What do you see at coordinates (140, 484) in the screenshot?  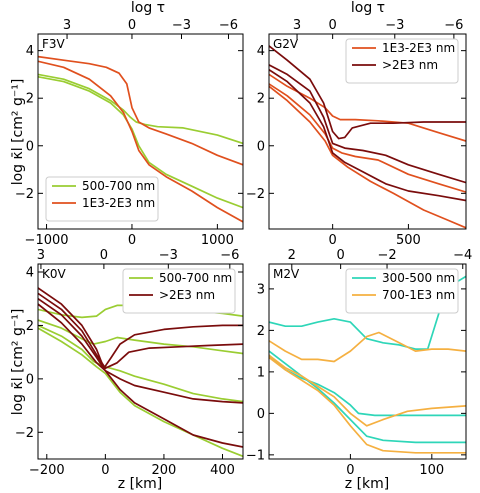 I see `x-axis-label-left: z [km]` at bounding box center [140, 484].